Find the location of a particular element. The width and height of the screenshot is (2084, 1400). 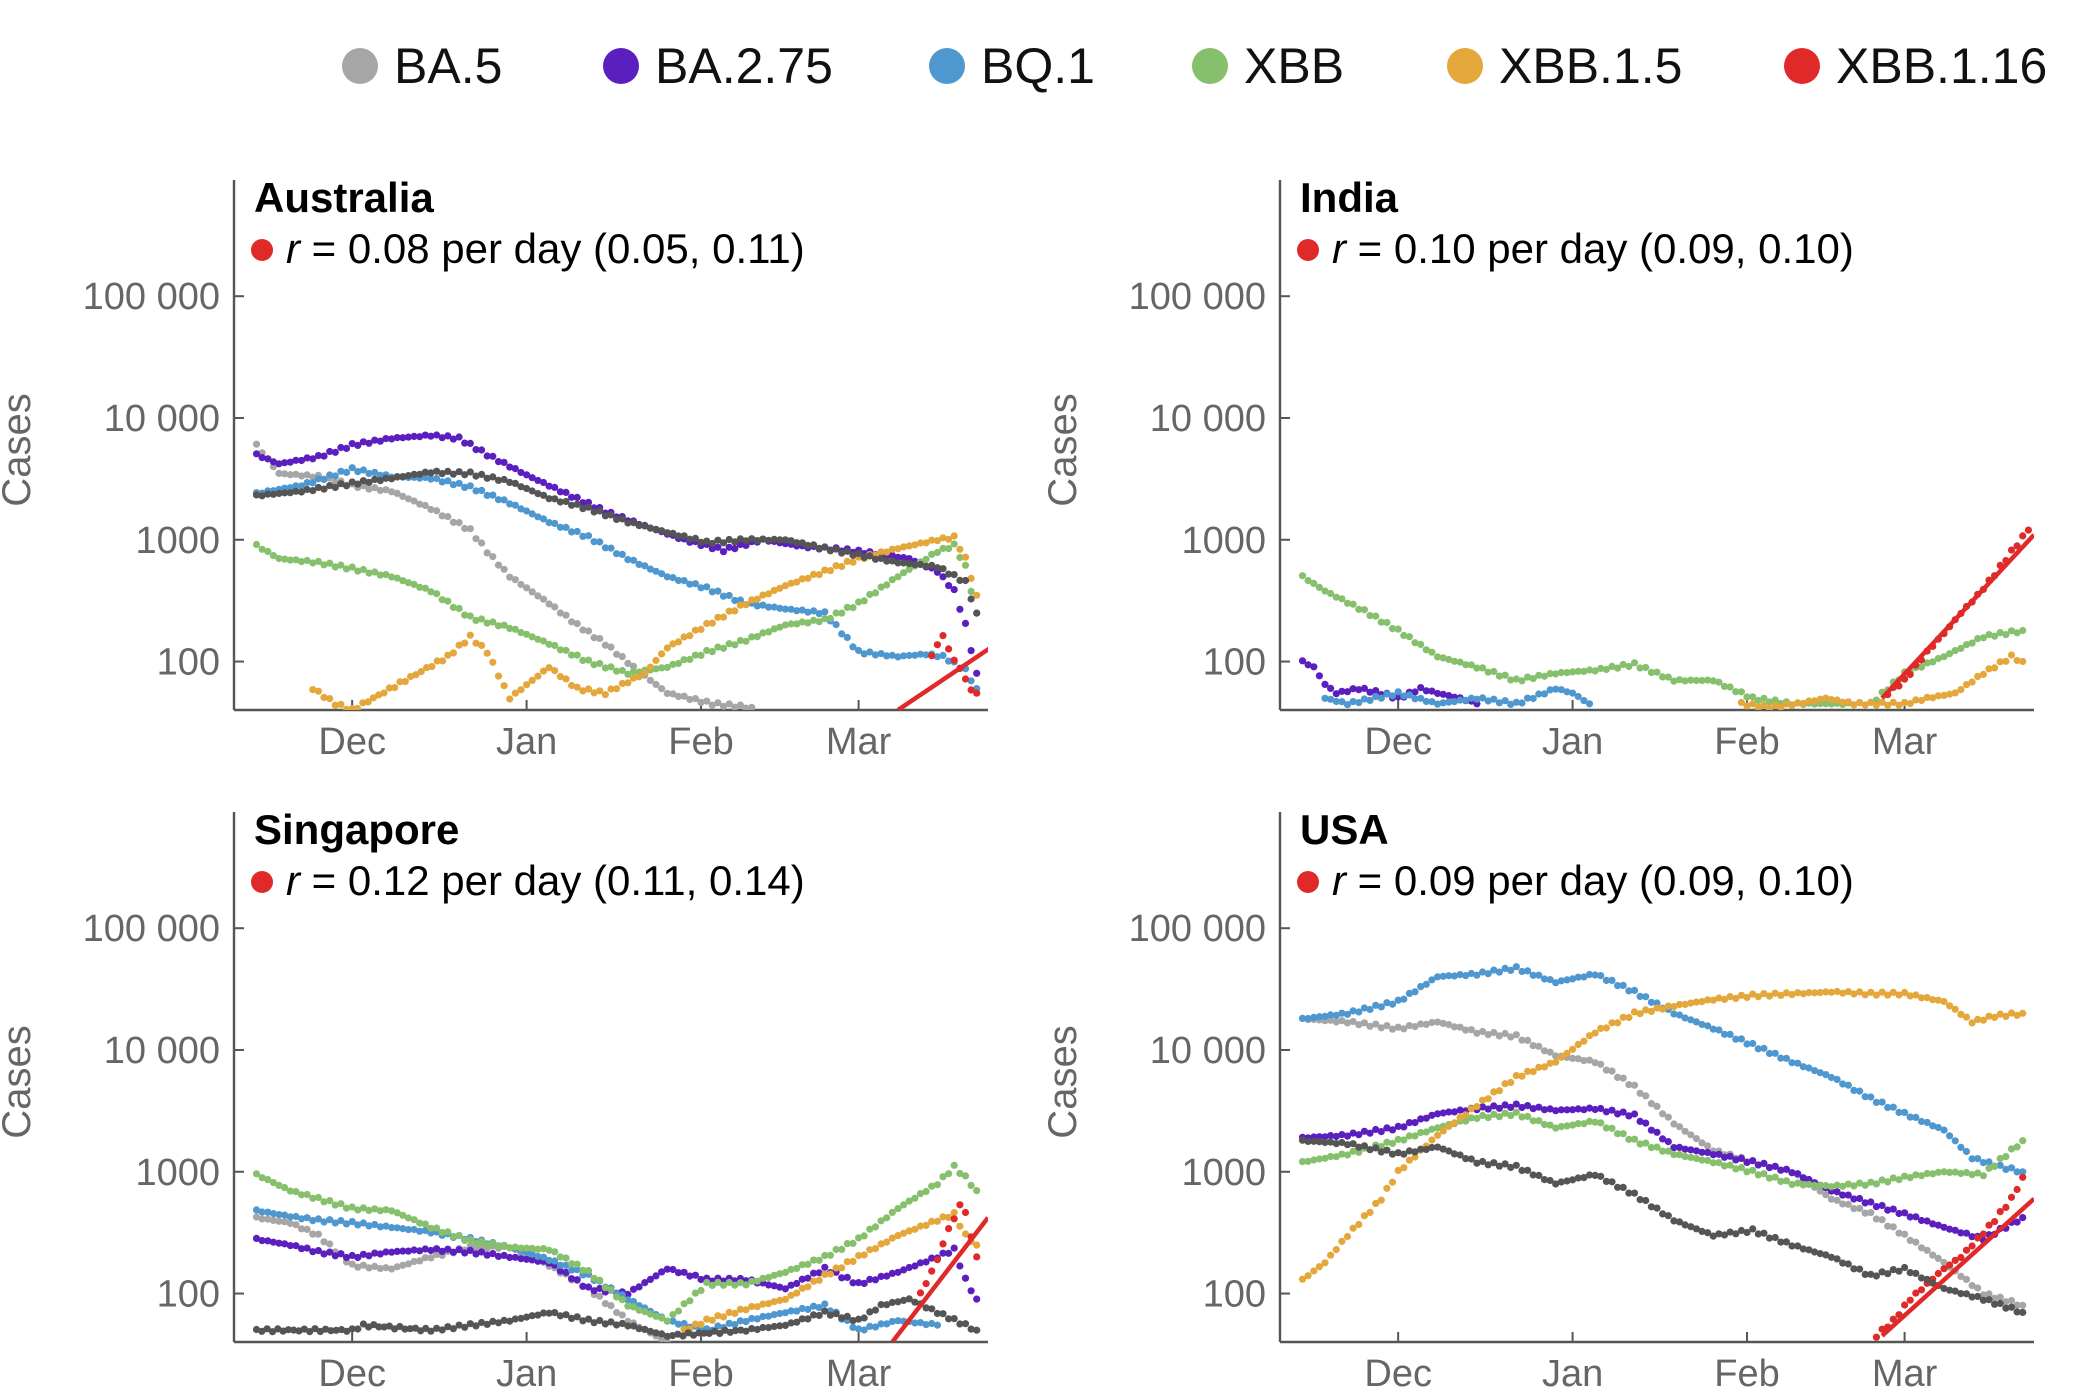

series-other-variant is located at coordinates (616, 542).